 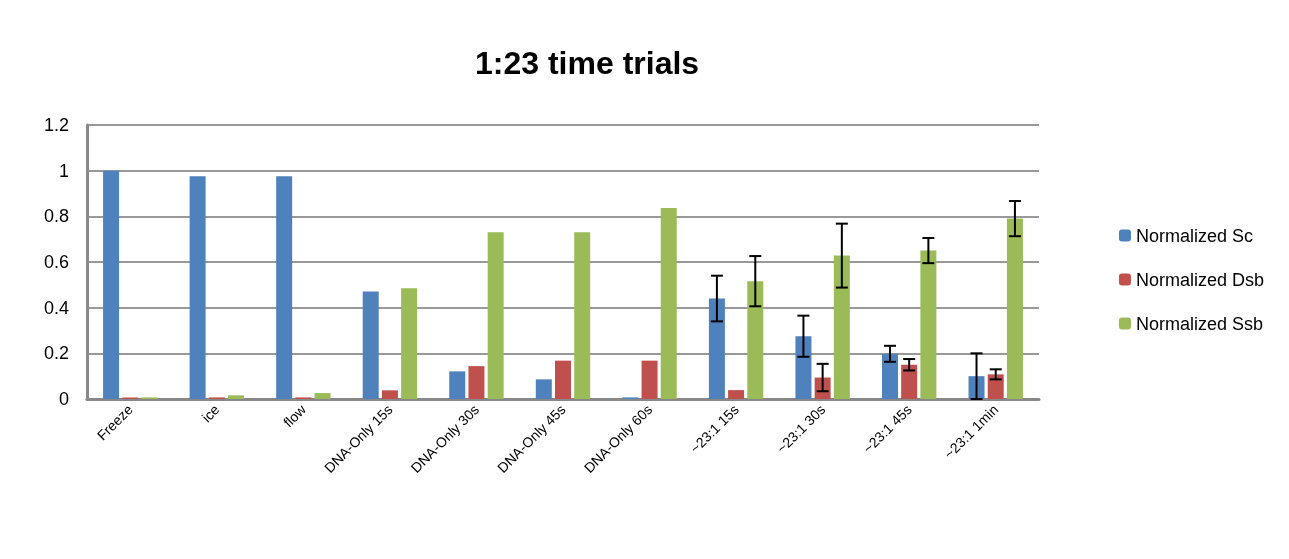 What do you see at coordinates (56, 262) in the screenshot?
I see `y-tick-label: 0.6` at bounding box center [56, 262].